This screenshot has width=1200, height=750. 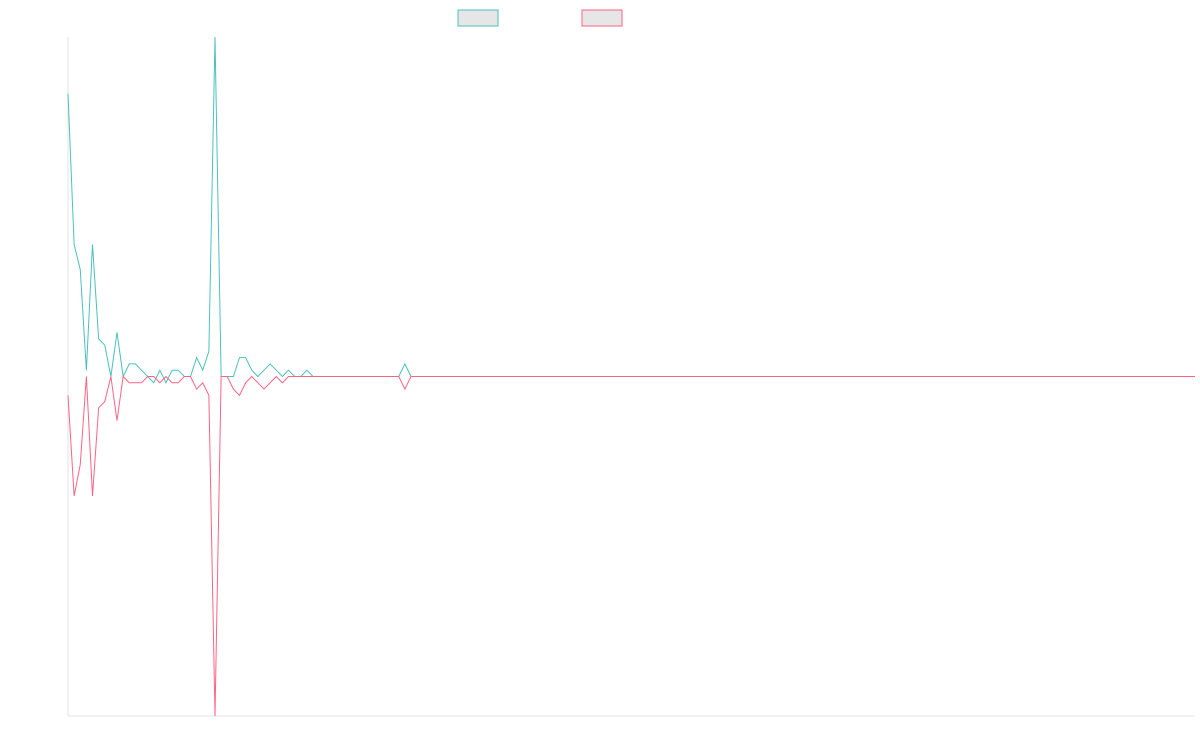 What do you see at coordinates (540, 18) in the screenshot?
I see `legend` at bounding box center [540, 18].